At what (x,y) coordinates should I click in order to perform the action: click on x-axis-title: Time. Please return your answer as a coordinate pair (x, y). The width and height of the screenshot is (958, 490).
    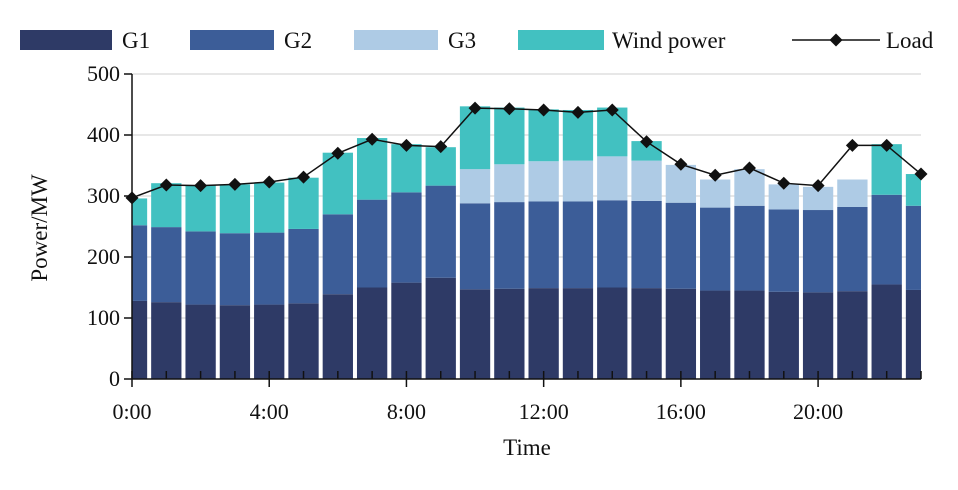
    Looking at the image, I should click on (527, 447).